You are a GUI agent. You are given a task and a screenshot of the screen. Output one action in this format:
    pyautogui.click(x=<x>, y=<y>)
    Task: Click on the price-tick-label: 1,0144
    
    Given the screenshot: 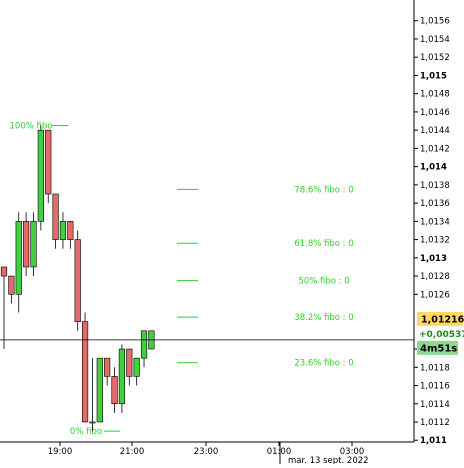 What is the action you would take?
    pyautogui.click(x=435, y=131)
    